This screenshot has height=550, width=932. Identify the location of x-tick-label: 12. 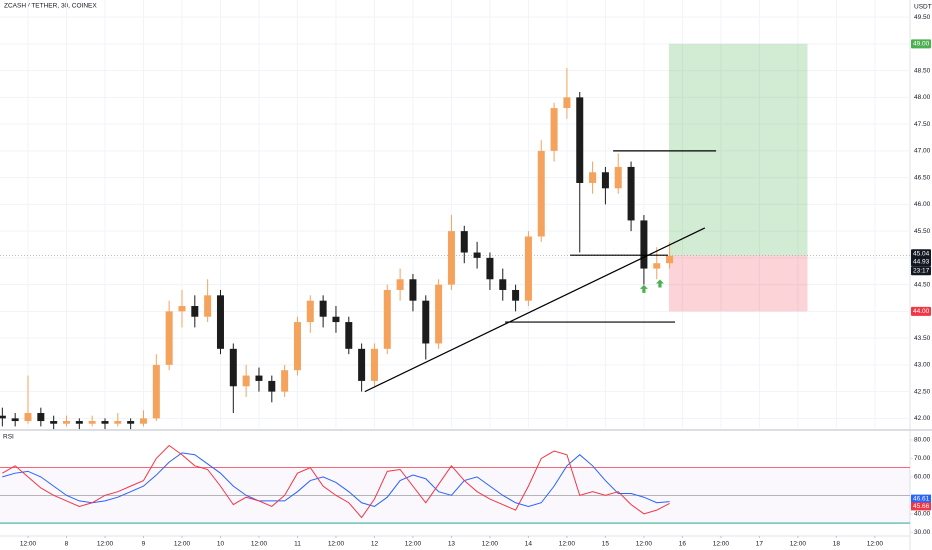
(375, 544).